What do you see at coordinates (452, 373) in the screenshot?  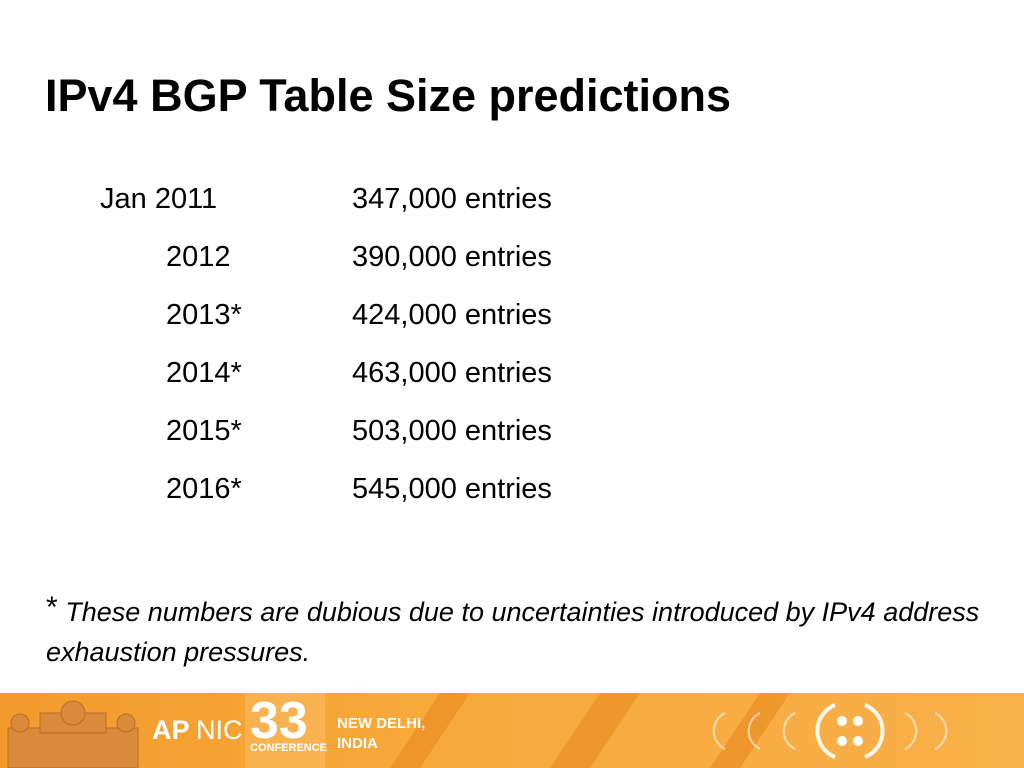 I see `entries: 463,000 entries` at bounding box center [452, 373].